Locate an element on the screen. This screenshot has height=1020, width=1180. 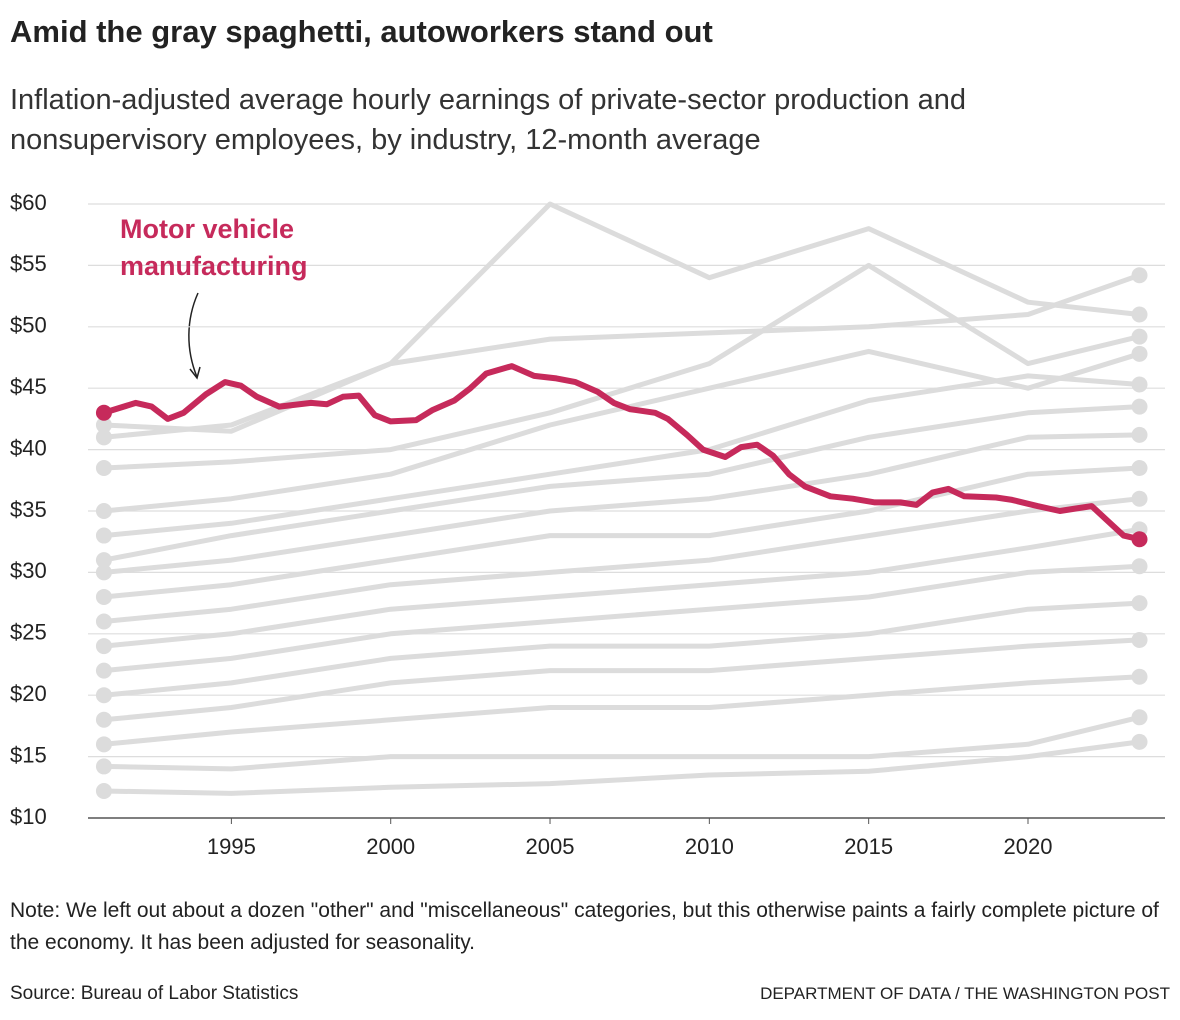
x-tick-label: 2000 is located at coordinates (390, 846).